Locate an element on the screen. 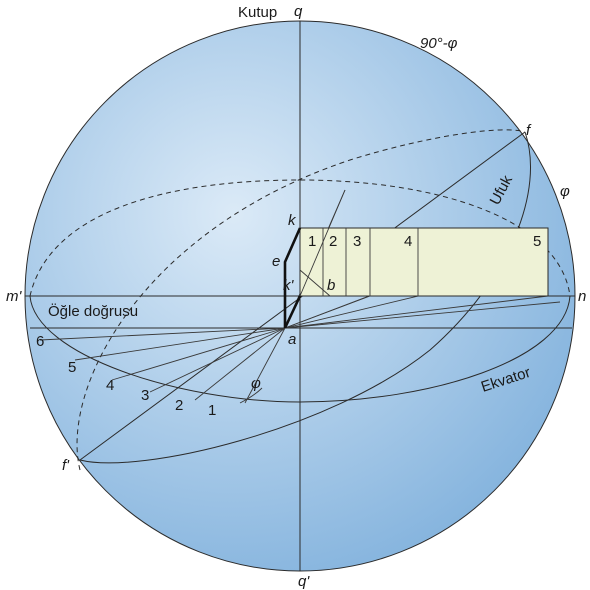  label-e: e is located at coordinates (276, 261).